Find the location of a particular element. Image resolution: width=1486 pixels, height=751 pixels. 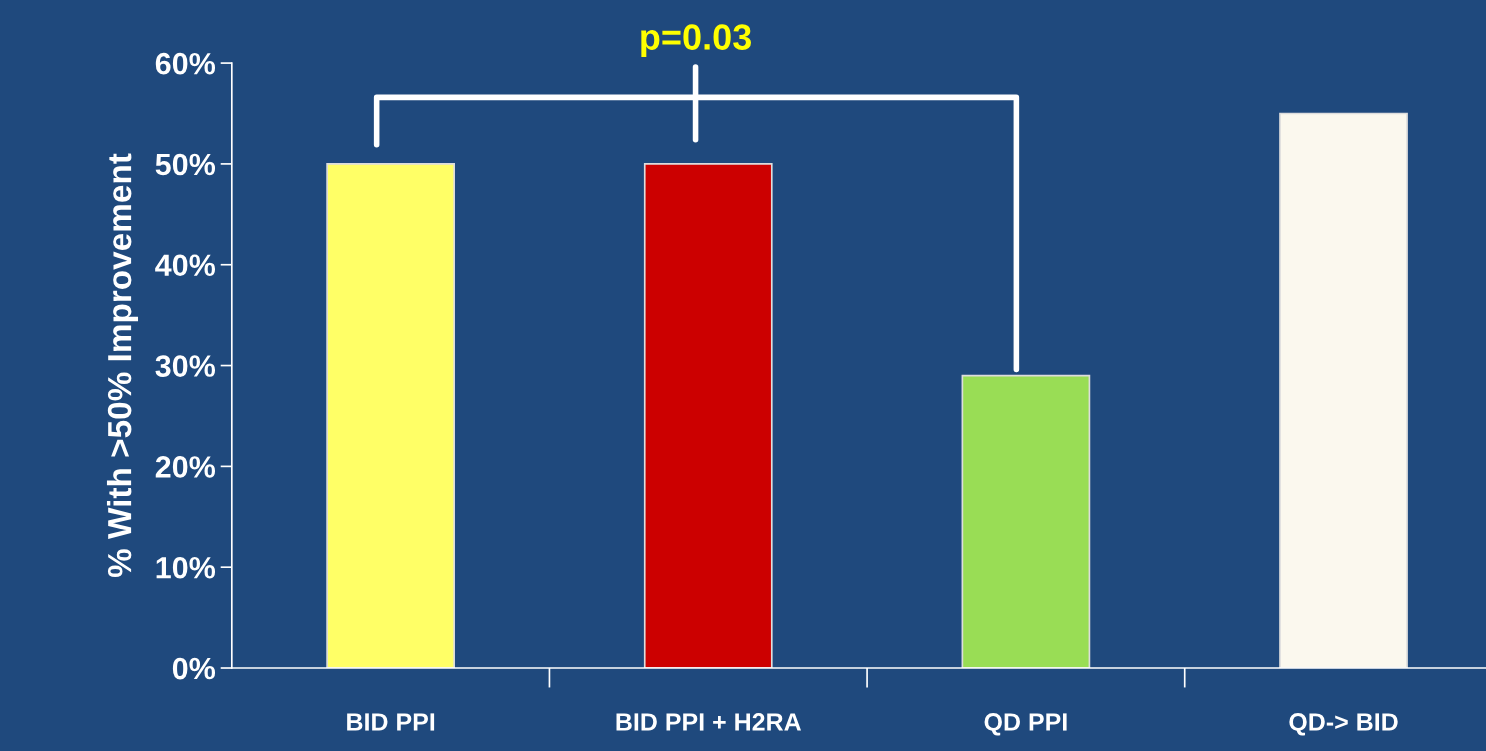

y-tick-label: 60% is located at coordinates (185, 63).